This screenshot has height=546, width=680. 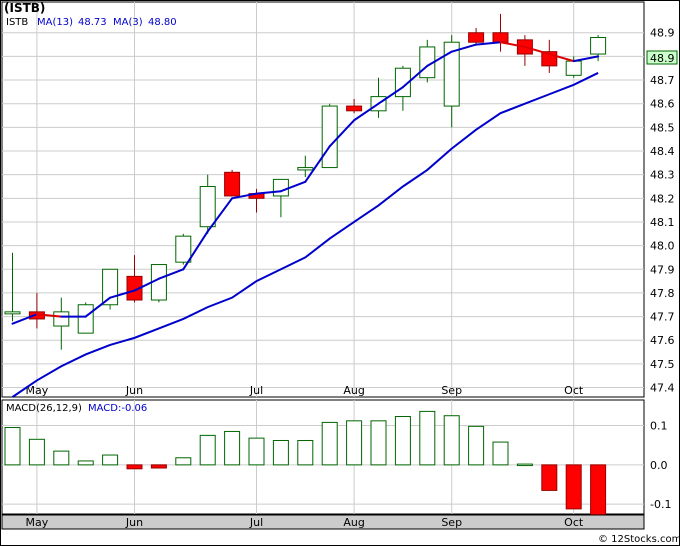 I want to click on legend-ticker: ISTB, so click(x=17, y=22).